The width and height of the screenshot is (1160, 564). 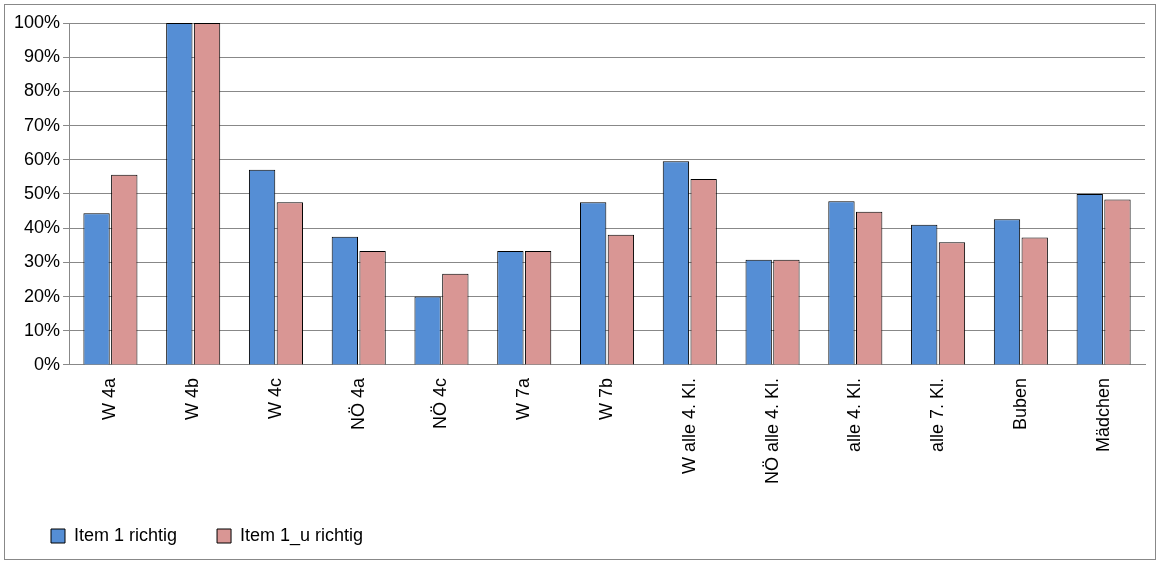 I want to click on y-tick-label: 0%, so click(x=47, y=363).